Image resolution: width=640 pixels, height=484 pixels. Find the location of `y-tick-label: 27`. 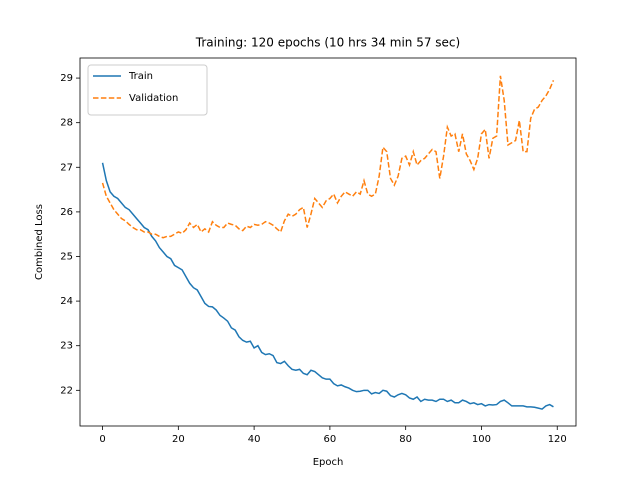

y-tick-label: 27 is located at coordinates (66, 167).